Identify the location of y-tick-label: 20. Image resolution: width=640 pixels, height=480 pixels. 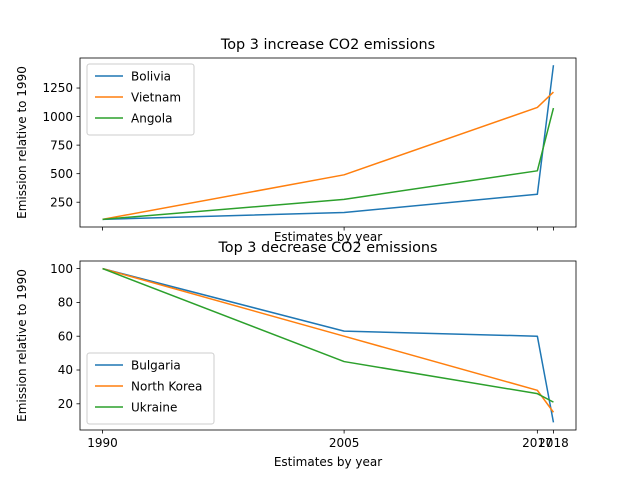
(65, 404).